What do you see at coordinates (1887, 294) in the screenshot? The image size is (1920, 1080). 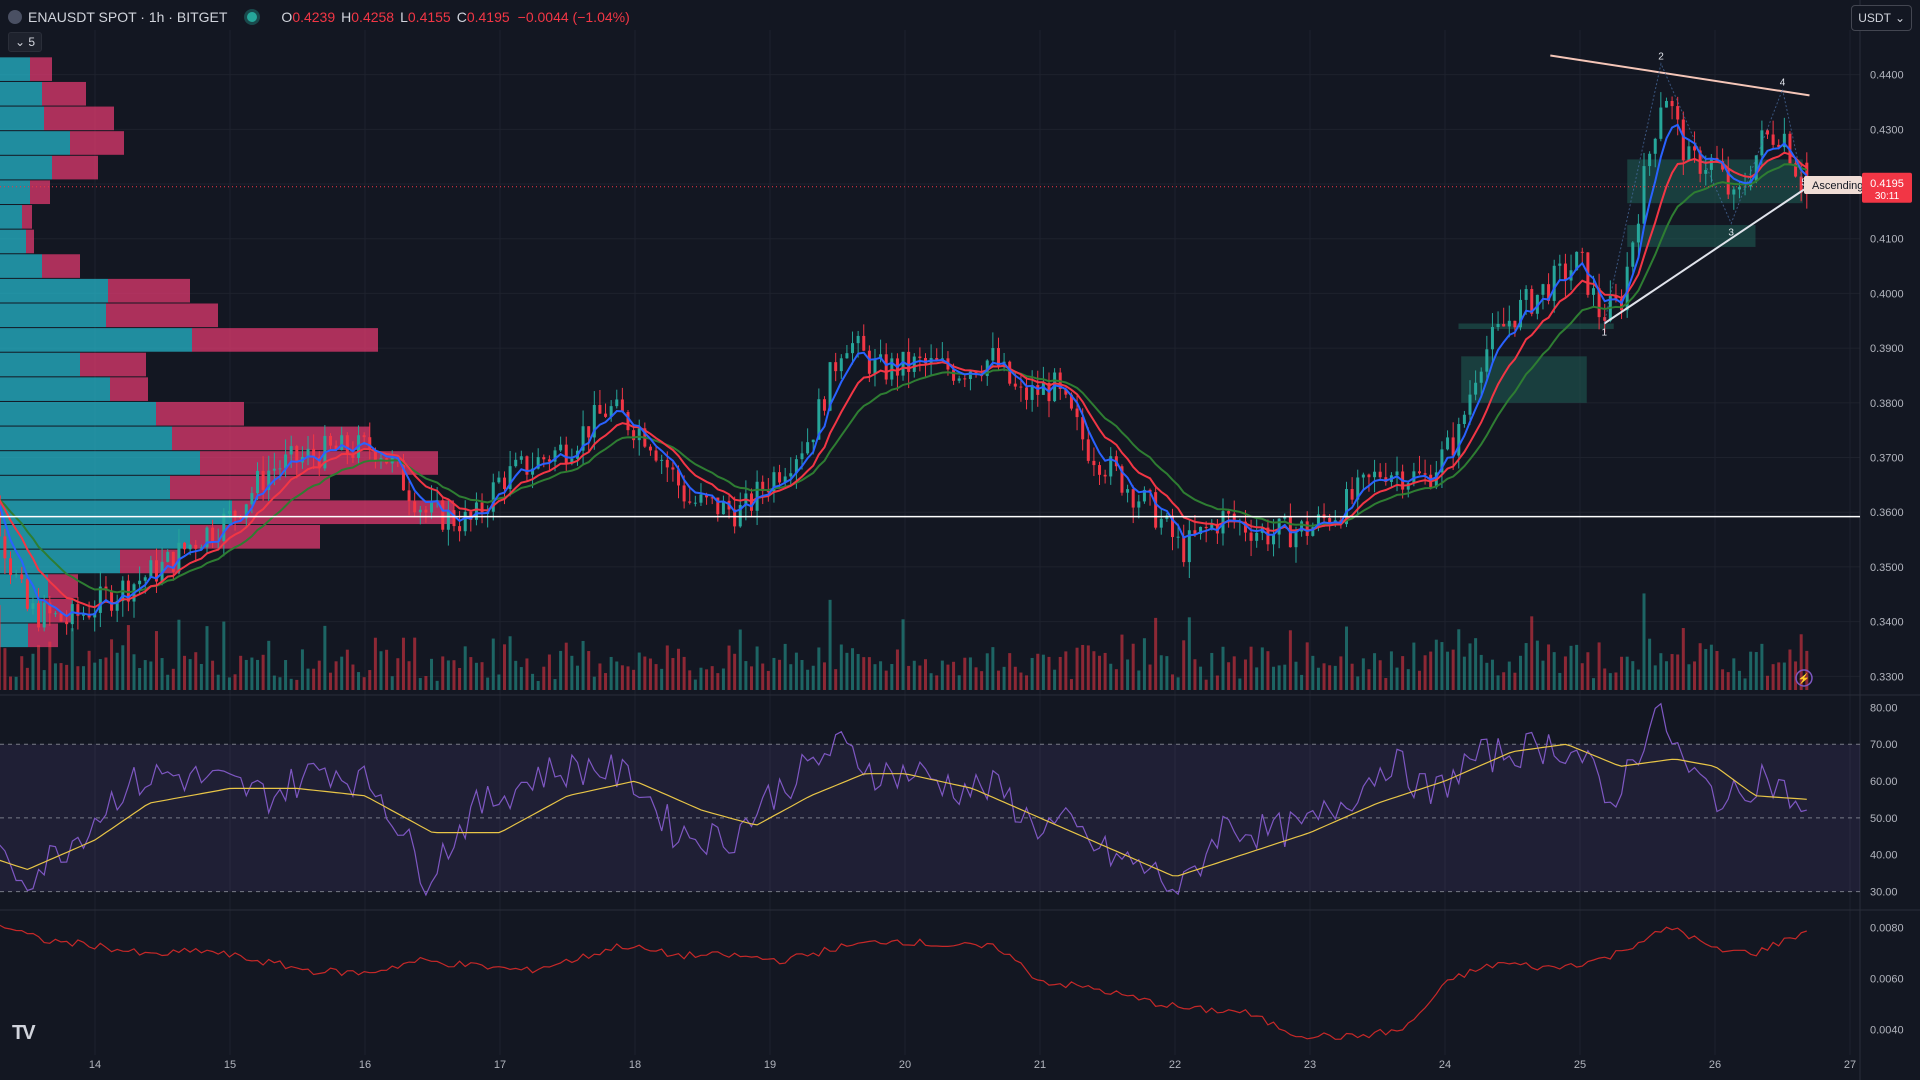 I see `price-tick-label: 0.4000` at bounding box center [1887, 294].